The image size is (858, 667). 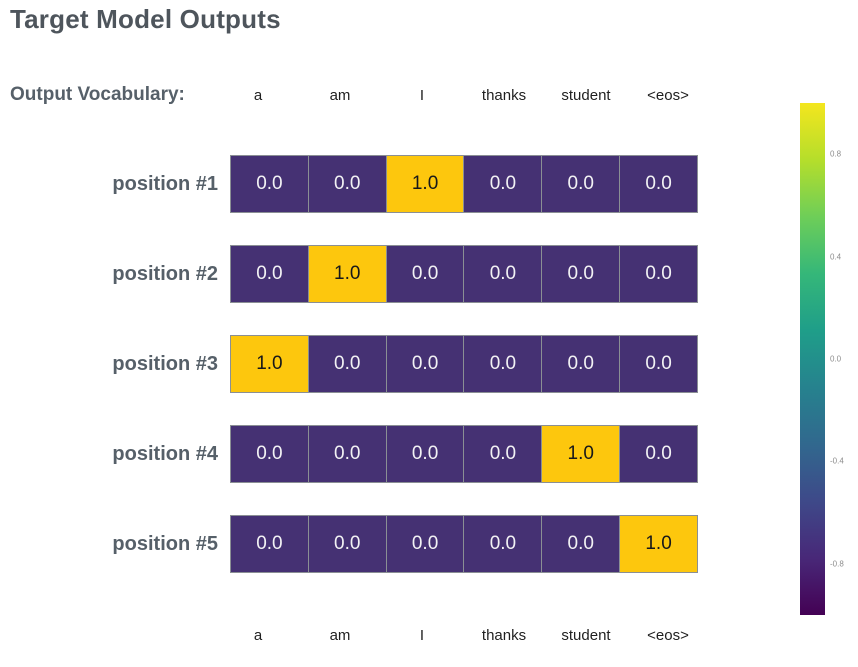 What do you see at coordinates (837, 461) in the screenshot?
I see `colorbar-tick-4: -0.4` at bounding box center [837, 461].